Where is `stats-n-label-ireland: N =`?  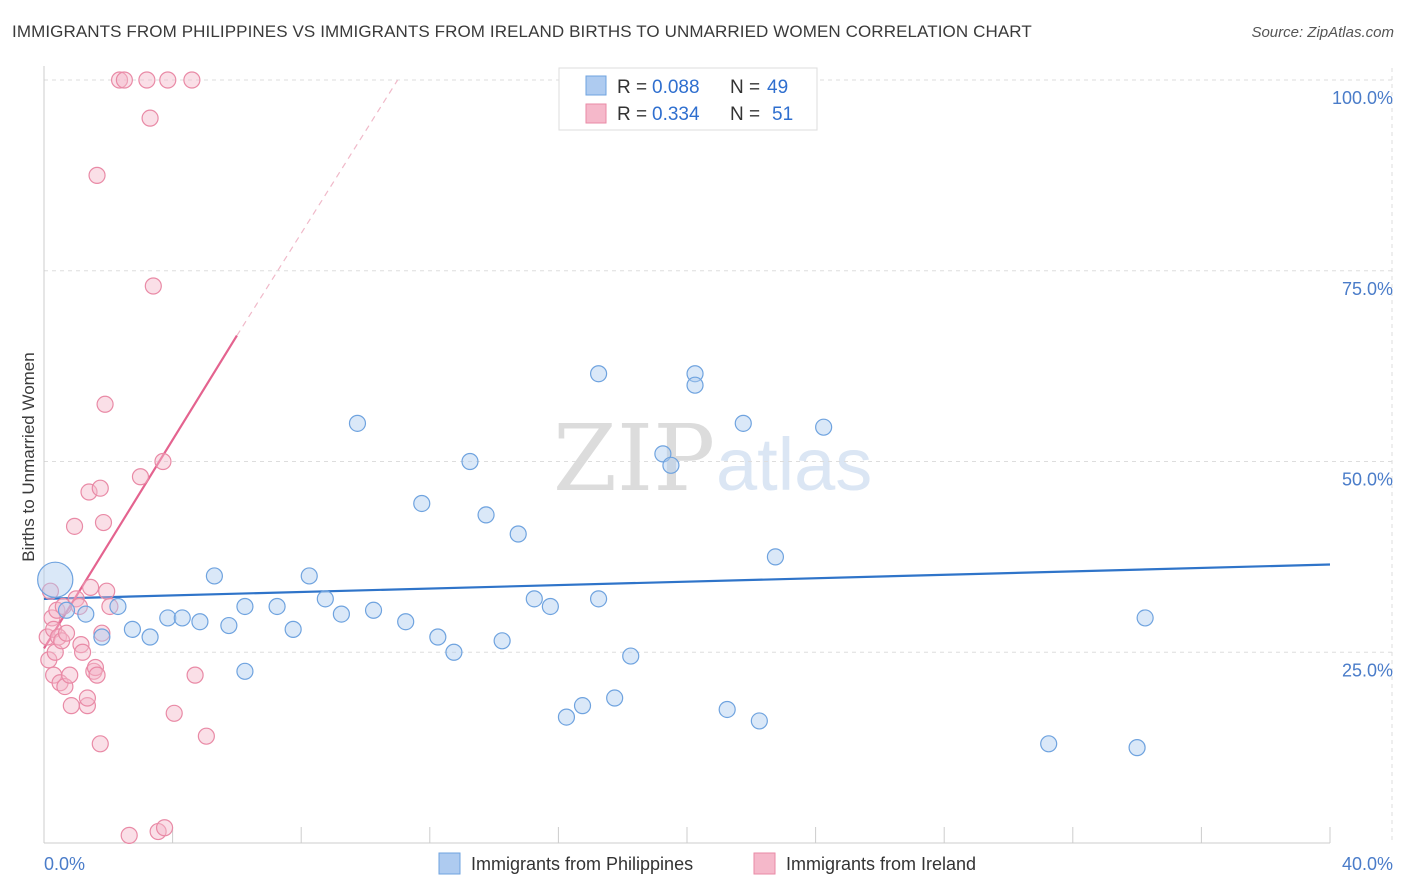 stats-n-label-ireland: N = is located at coordinates (745, 114).